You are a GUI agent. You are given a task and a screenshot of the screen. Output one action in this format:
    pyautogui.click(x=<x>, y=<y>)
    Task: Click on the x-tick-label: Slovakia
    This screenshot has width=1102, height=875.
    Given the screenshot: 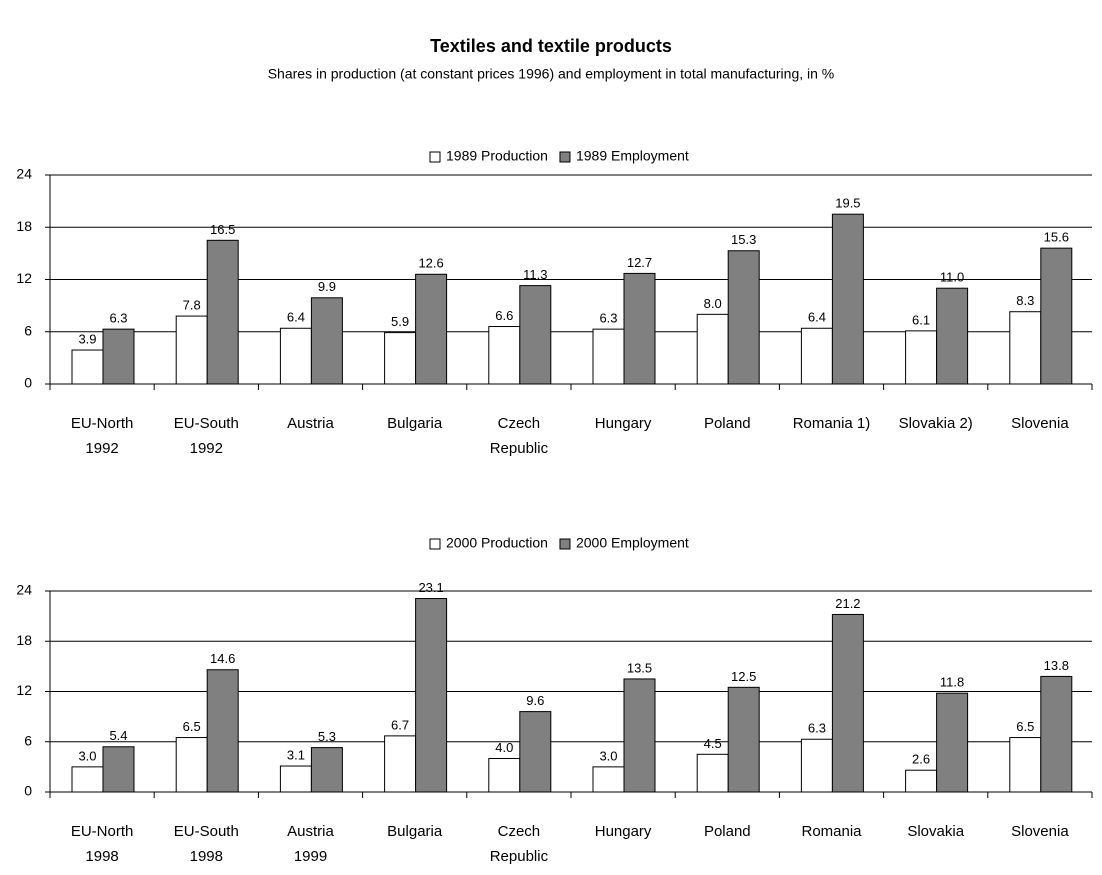 What is the action you would take?
    pyautogui.click(x=935, y=831)
    